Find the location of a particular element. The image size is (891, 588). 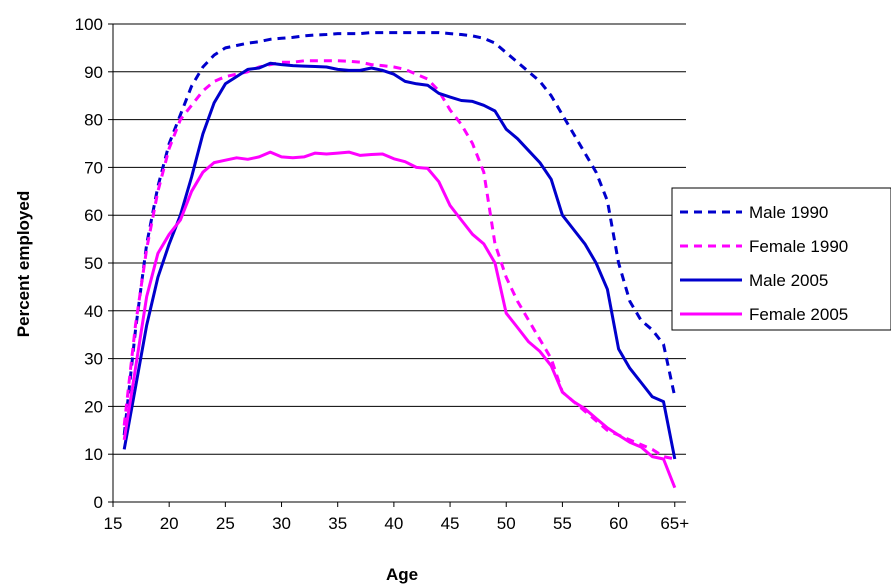

y-tick-label-50: 50 is located at coordinates (93, 263).